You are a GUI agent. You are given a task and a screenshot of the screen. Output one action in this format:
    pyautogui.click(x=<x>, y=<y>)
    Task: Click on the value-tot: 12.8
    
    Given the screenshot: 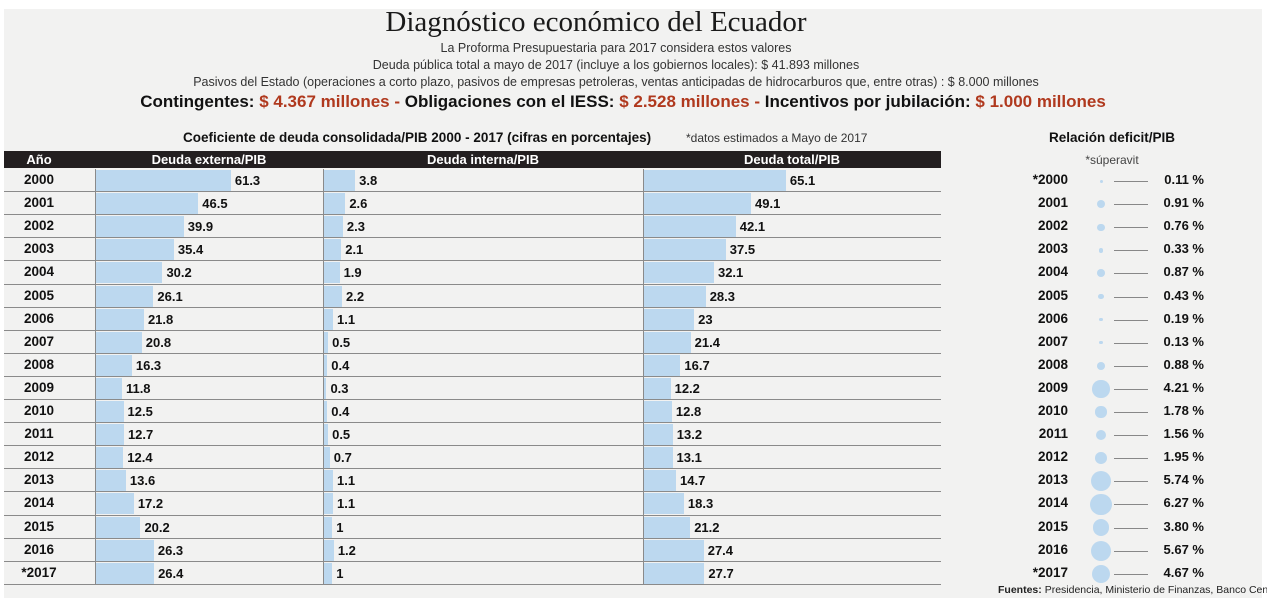 What is the action you would take?
    pyautogui.click(x=688, y=411)
    